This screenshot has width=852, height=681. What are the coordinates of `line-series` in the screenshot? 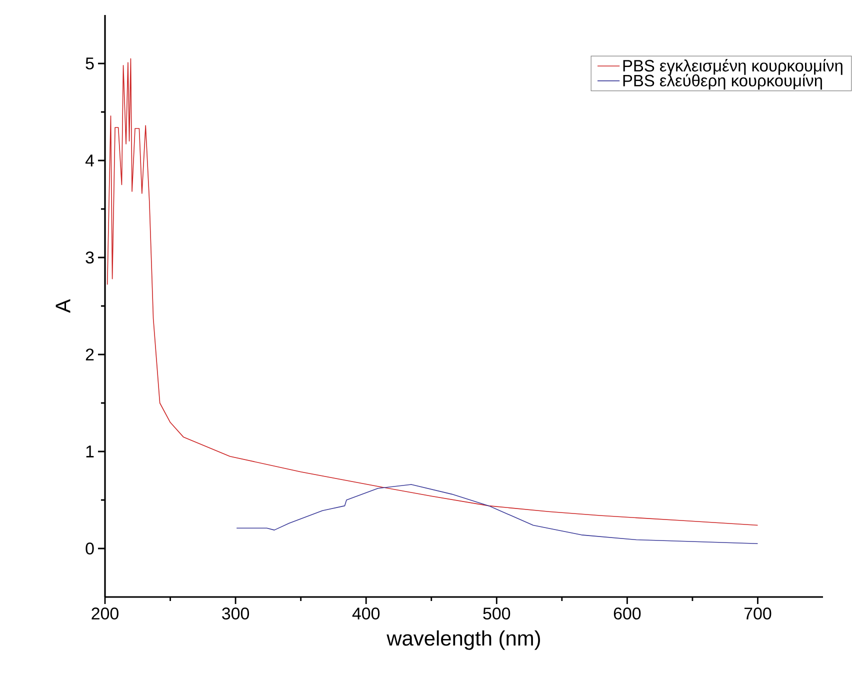 It's located at (497, 514).